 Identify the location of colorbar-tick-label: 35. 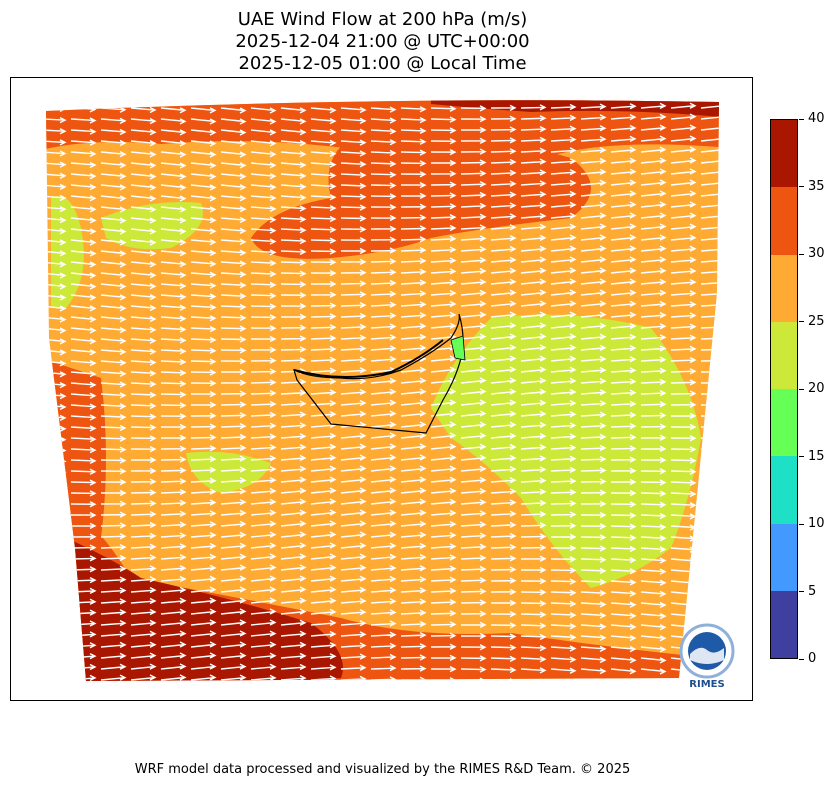
(816, 186).